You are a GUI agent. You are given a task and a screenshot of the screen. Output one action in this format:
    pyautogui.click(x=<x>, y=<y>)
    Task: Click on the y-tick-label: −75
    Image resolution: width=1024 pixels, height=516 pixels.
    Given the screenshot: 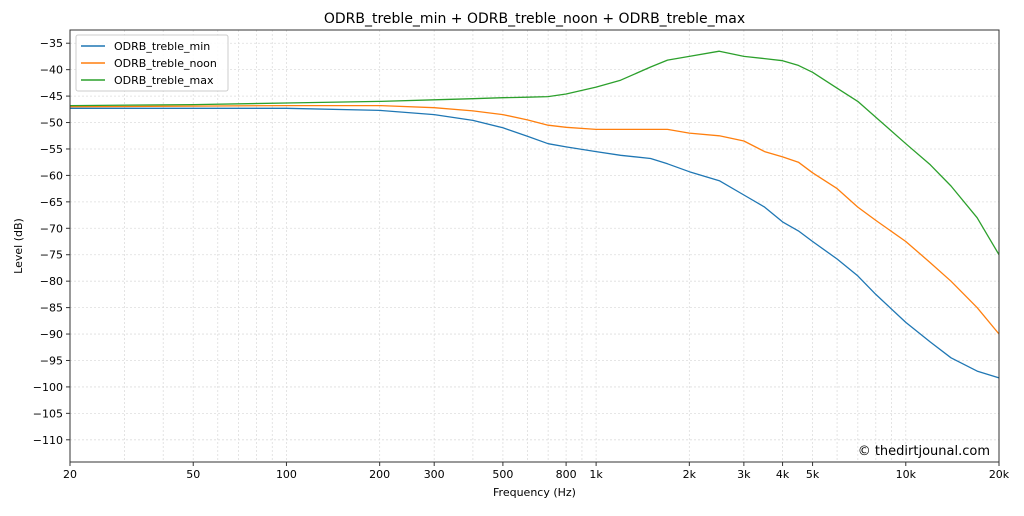 What is the action you would take?
    pyautogui.click(x=51, y=255)
    